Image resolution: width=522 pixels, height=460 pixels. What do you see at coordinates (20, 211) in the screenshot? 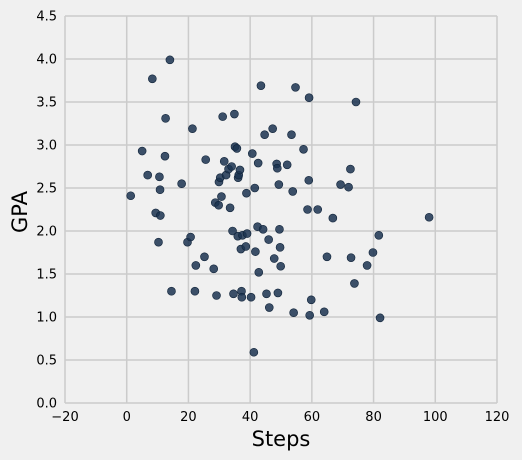
I see `y-axis-title: GPA` at bounding box center [20, 211].